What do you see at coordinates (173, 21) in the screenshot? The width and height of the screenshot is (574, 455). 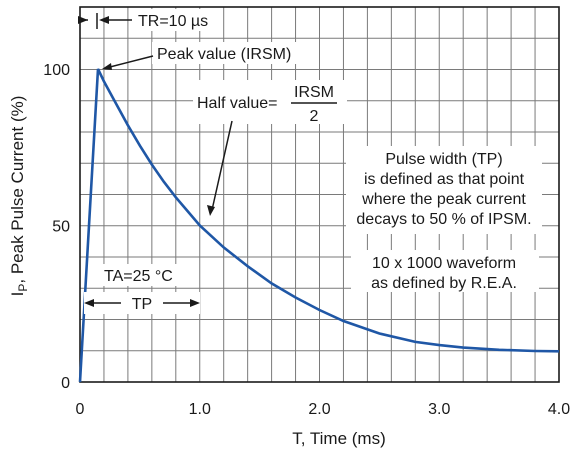 I see `tr-label: TR=10 µs` at bounding box center [173, 21].